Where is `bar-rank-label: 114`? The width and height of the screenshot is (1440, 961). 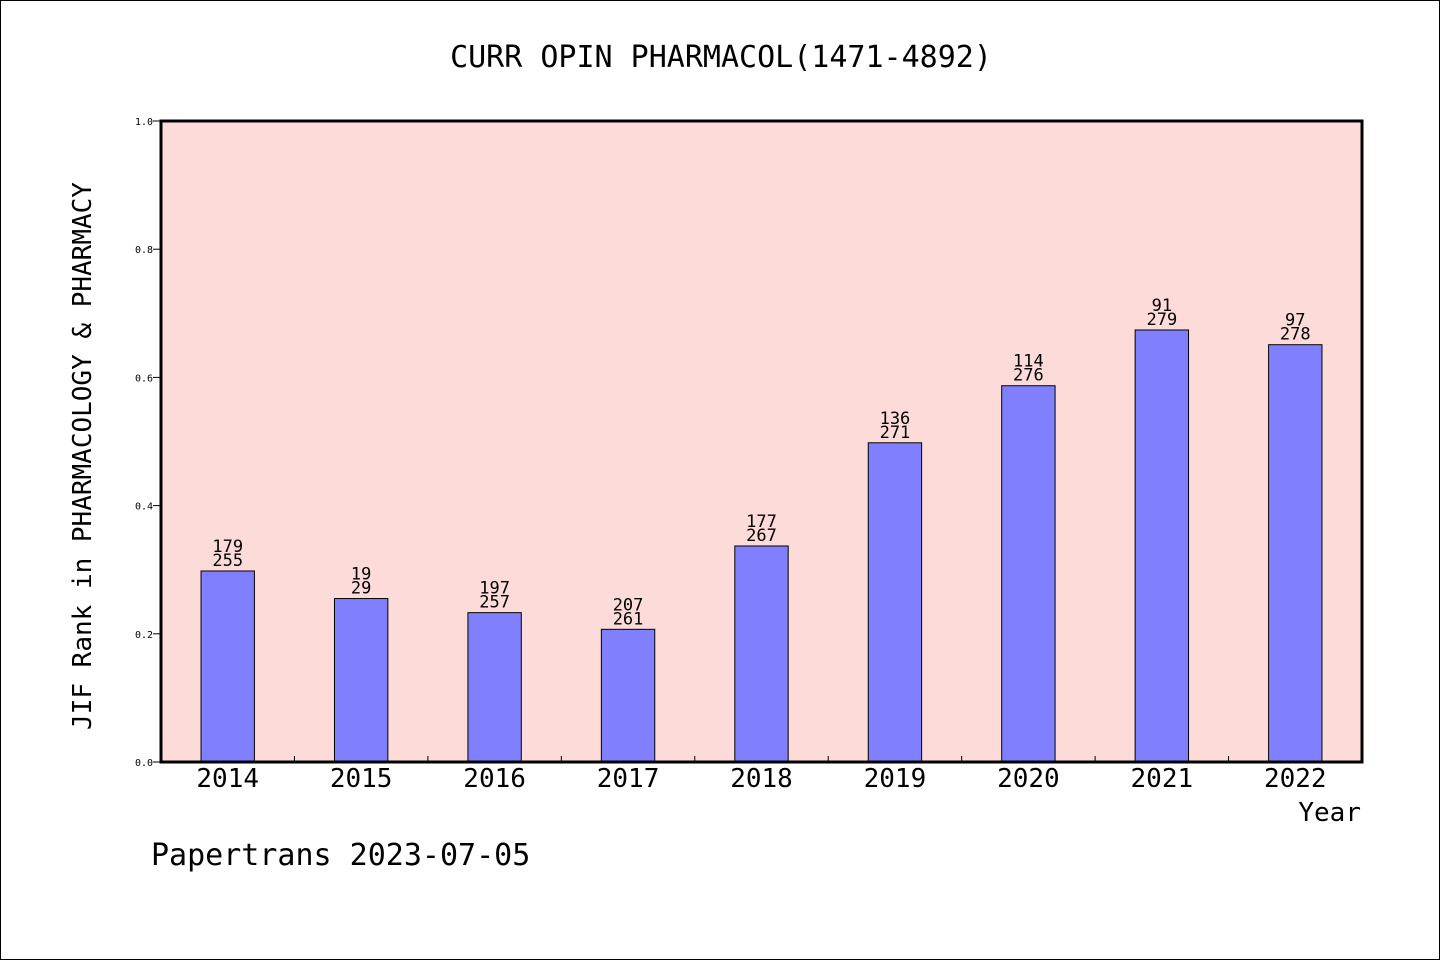 bar-rank-label: 114 is located at coordinates (1028, 362).